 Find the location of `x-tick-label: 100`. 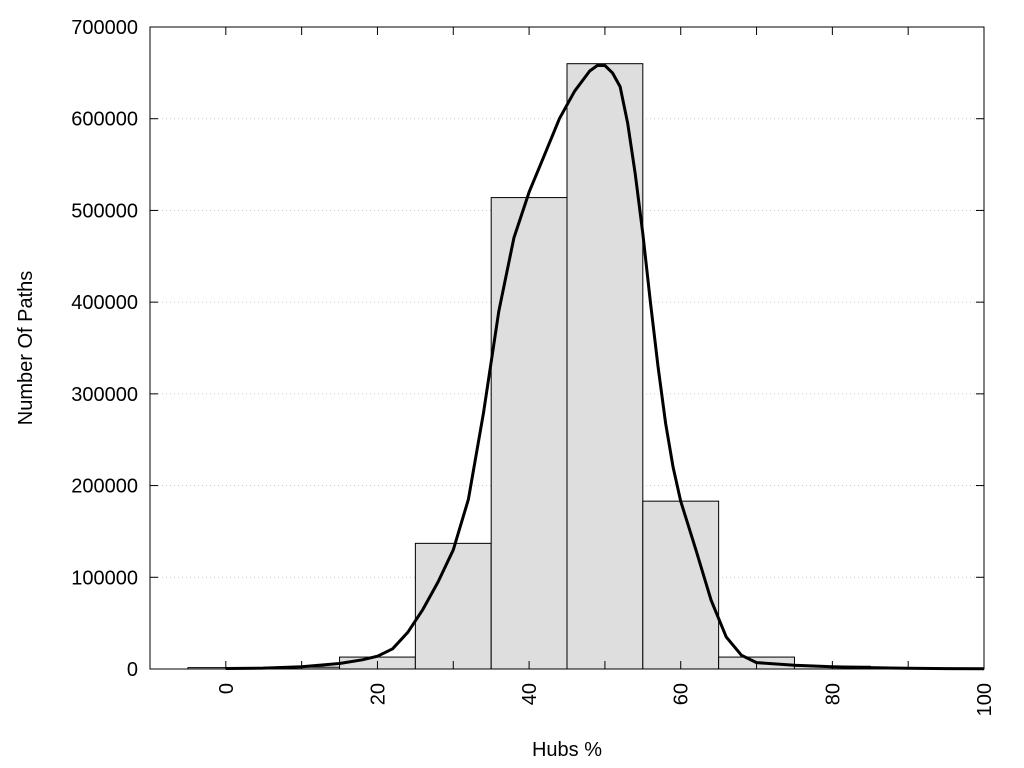

x-tick-label: 100 is located at coordinates (985, 699).